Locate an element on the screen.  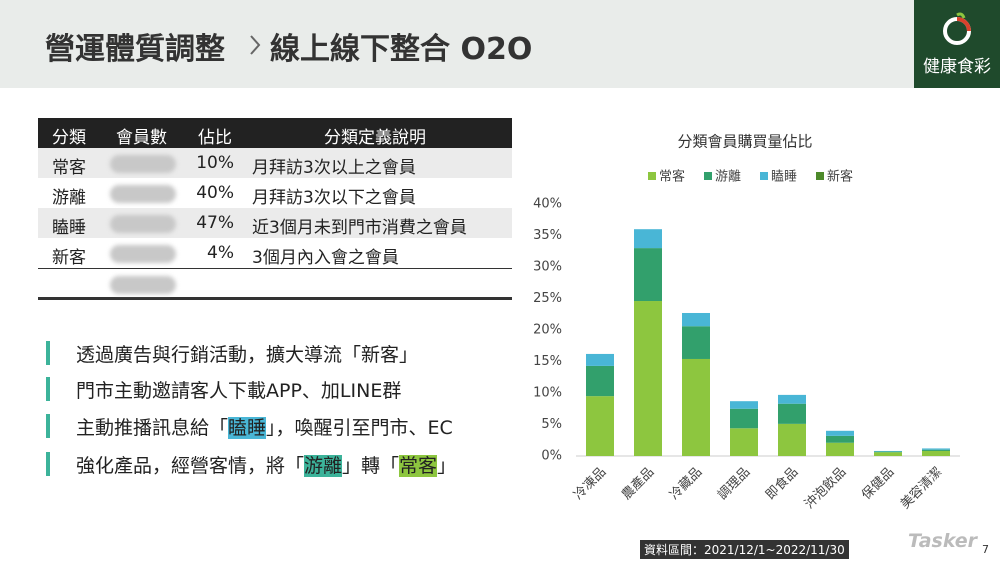
y-tick-label: 30% is located at coordinates (547, 267).